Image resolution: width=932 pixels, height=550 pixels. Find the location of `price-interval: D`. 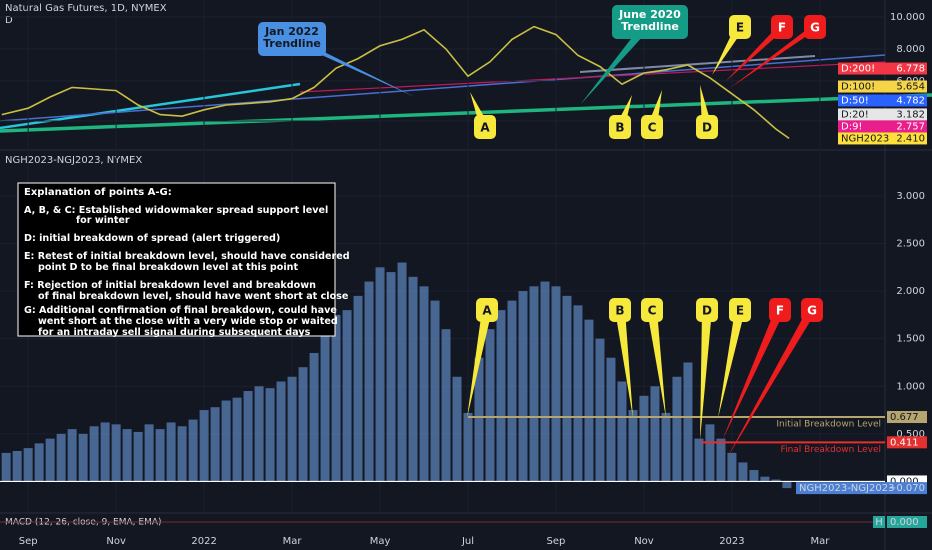

price-interval: D is located at coordinates (9, 20).